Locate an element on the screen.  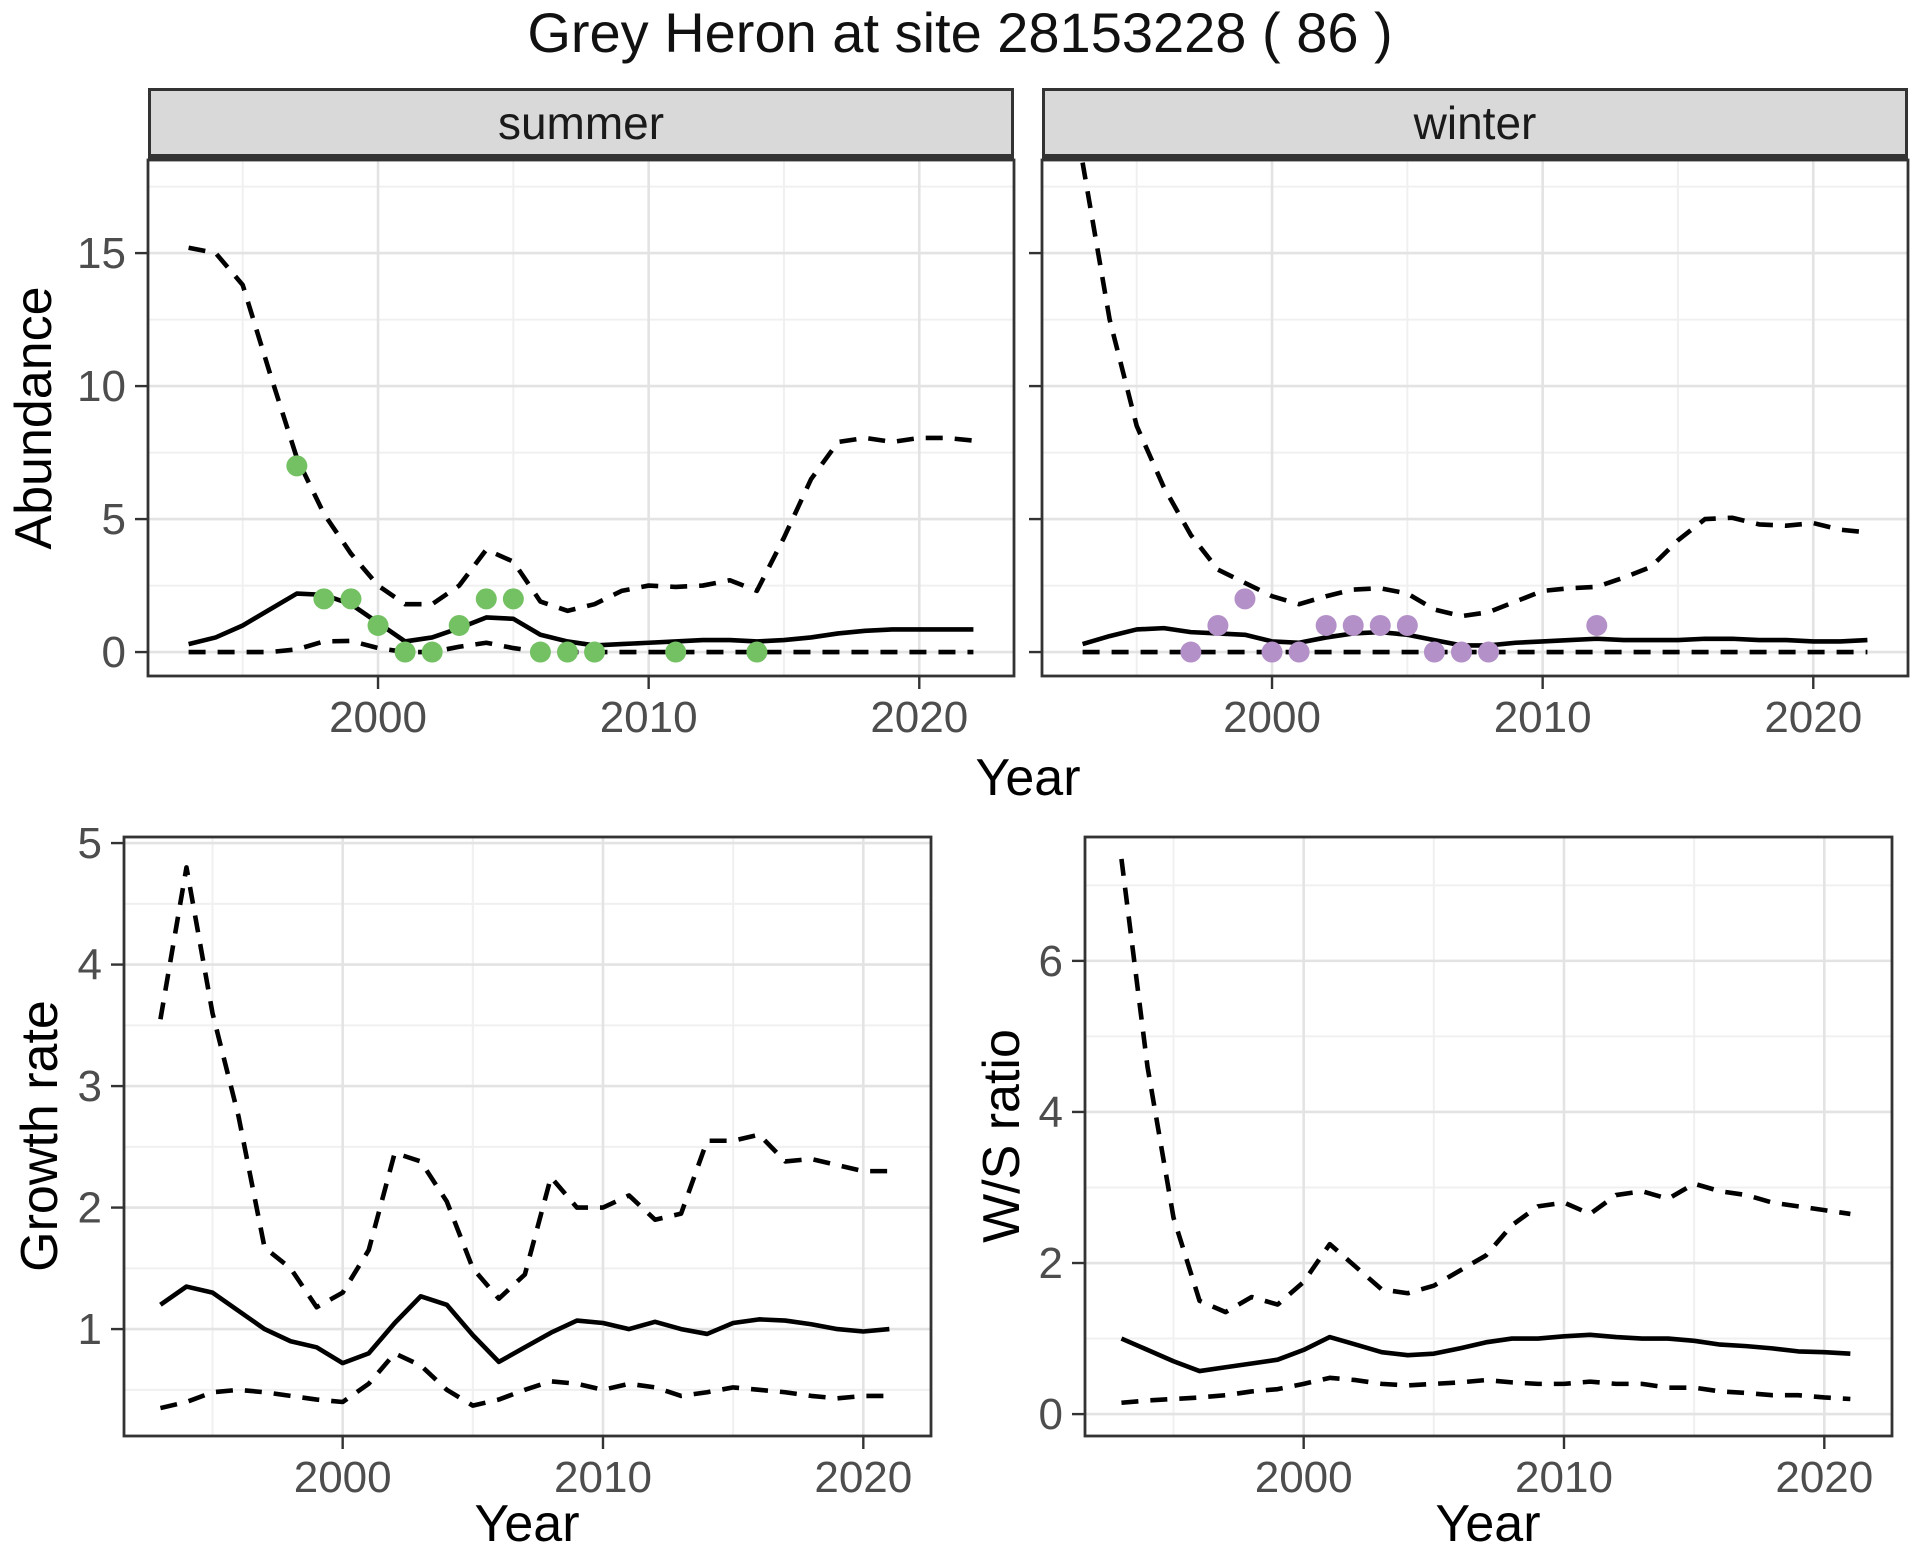
facet-strip-summer: summer is located at coordinates (581, 124).